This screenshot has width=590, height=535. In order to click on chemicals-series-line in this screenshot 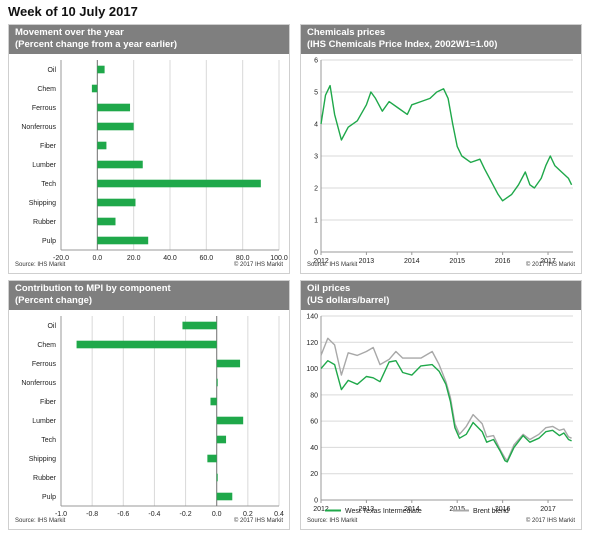, I will do `click(446, 143)`.